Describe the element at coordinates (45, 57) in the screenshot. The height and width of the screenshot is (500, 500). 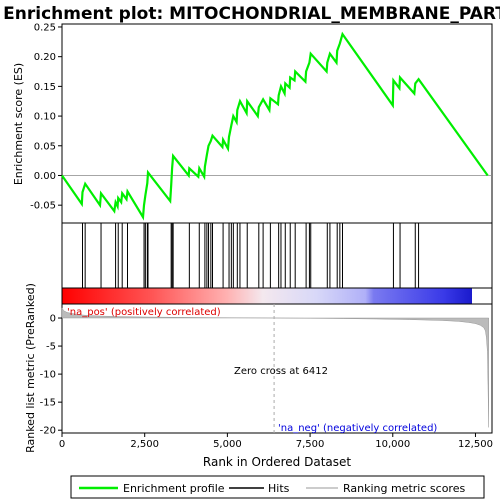
I see `es-y-tick-label: 0.20` at that location.